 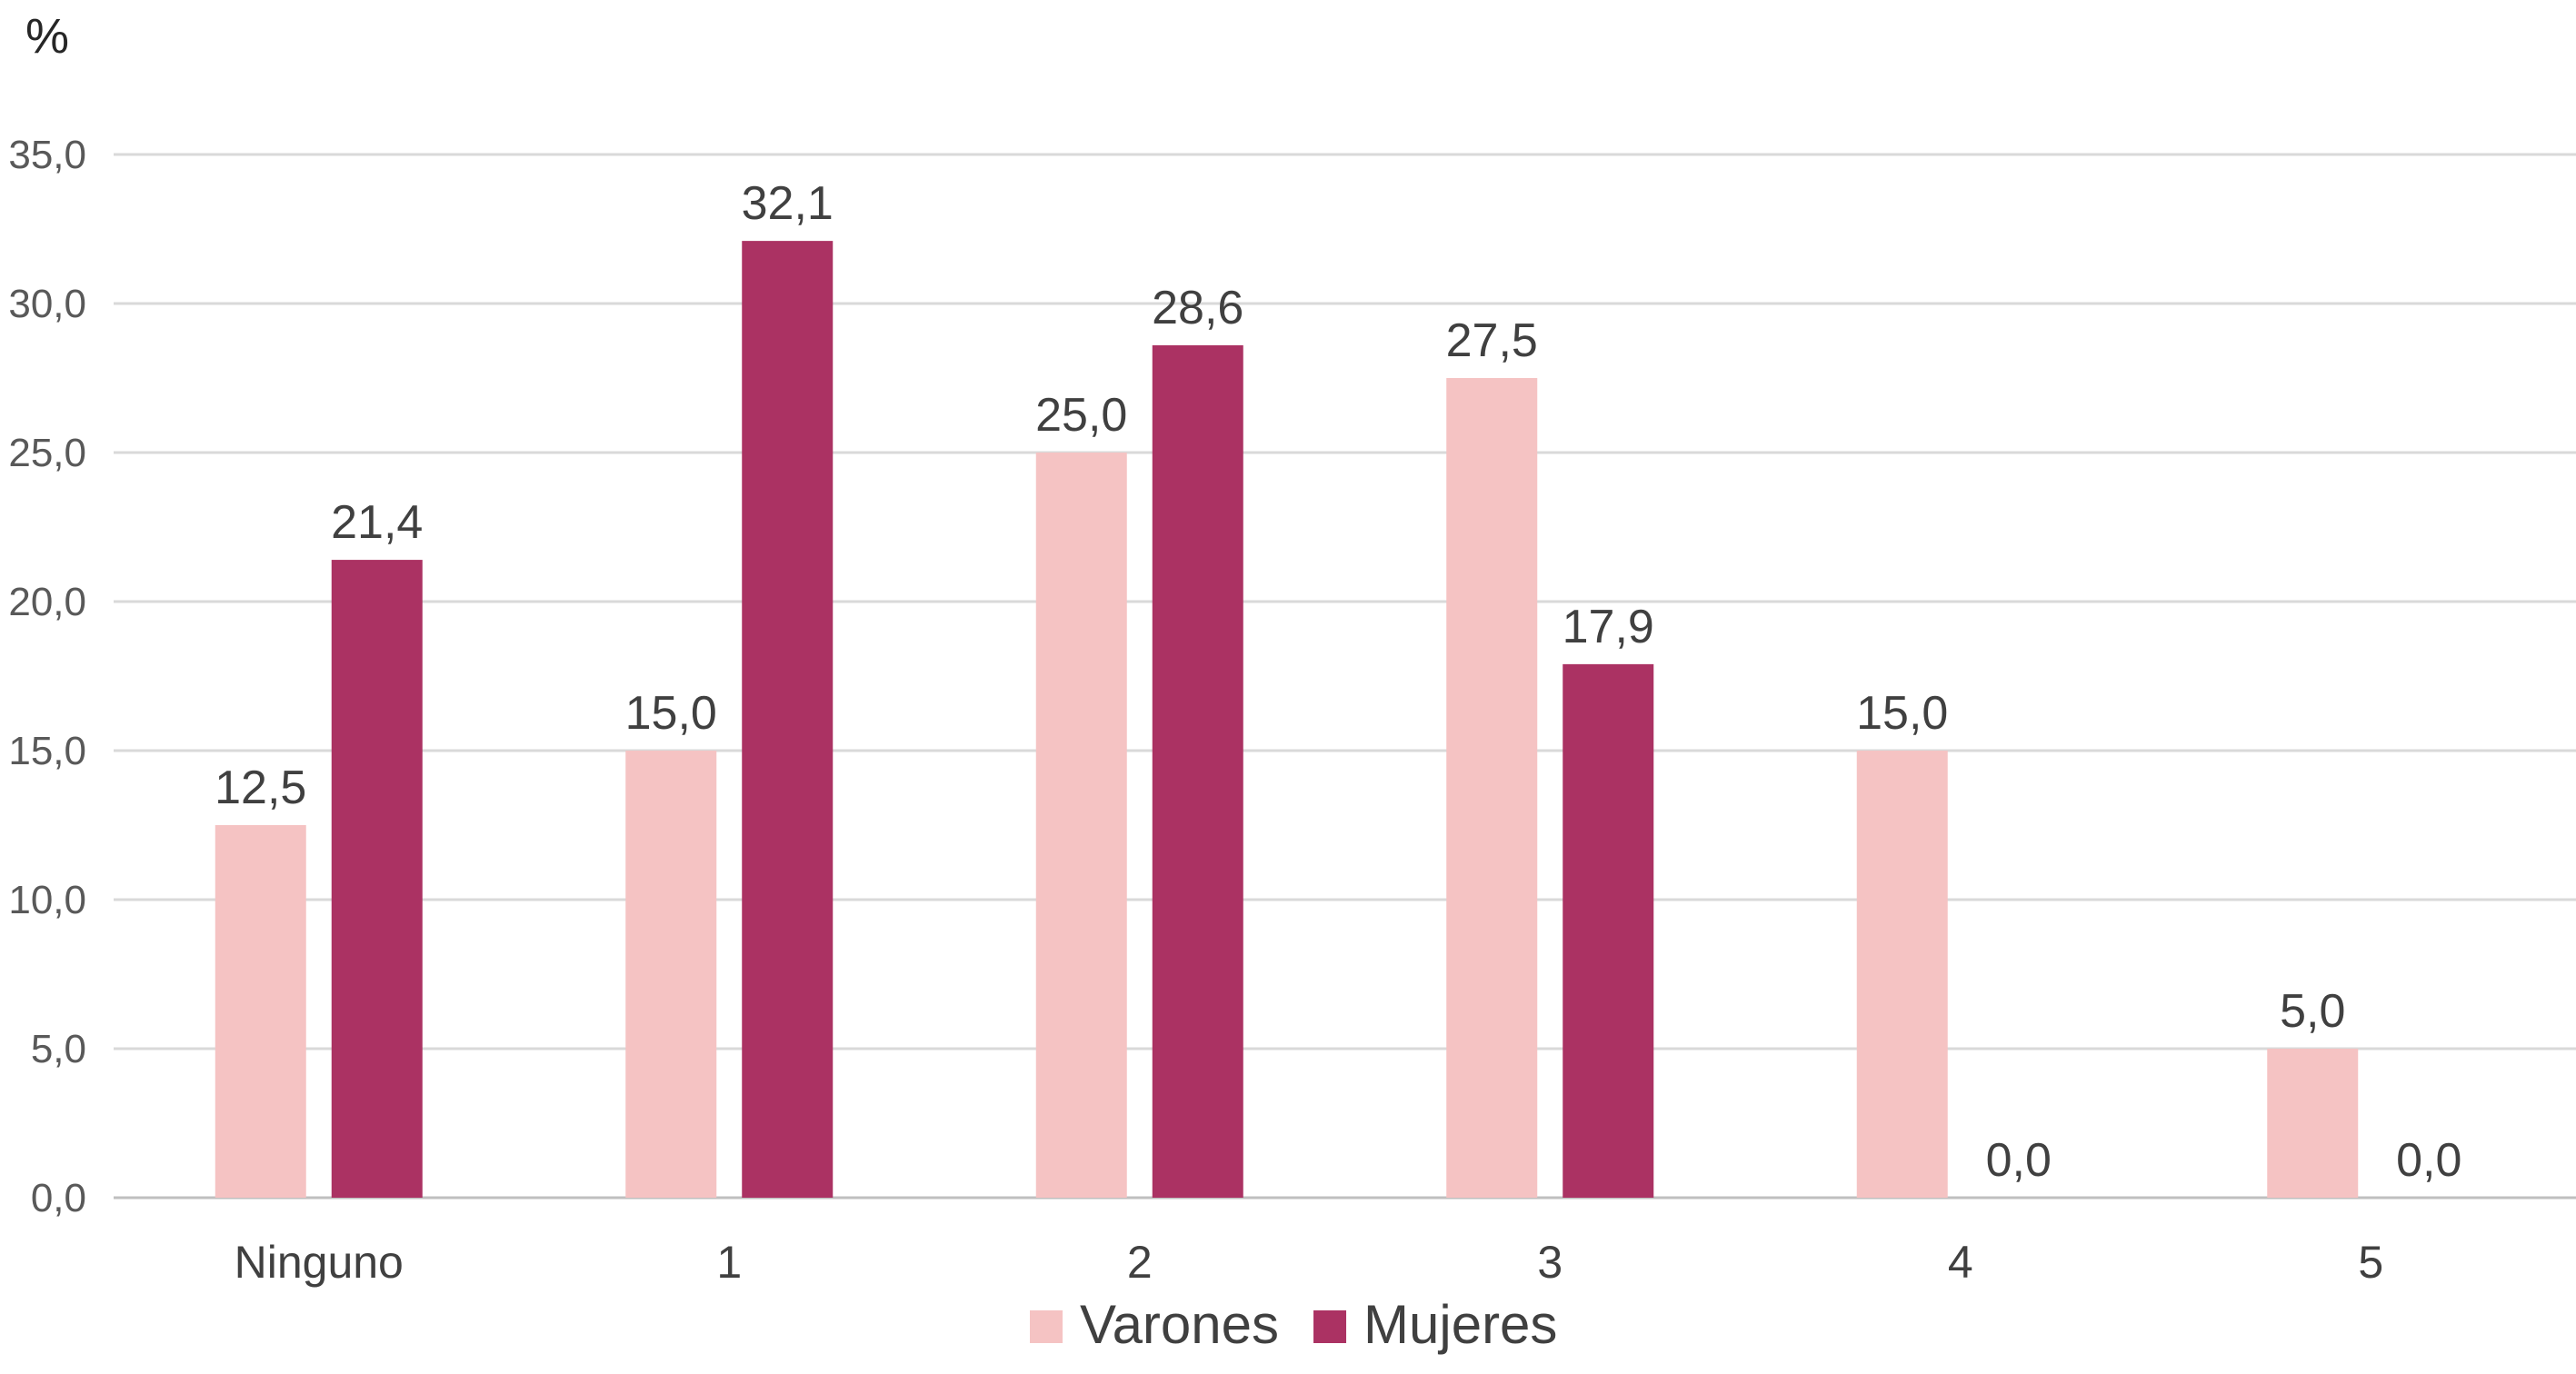 I want to click on data-label: 25,0, so click(x=1081, y=415).